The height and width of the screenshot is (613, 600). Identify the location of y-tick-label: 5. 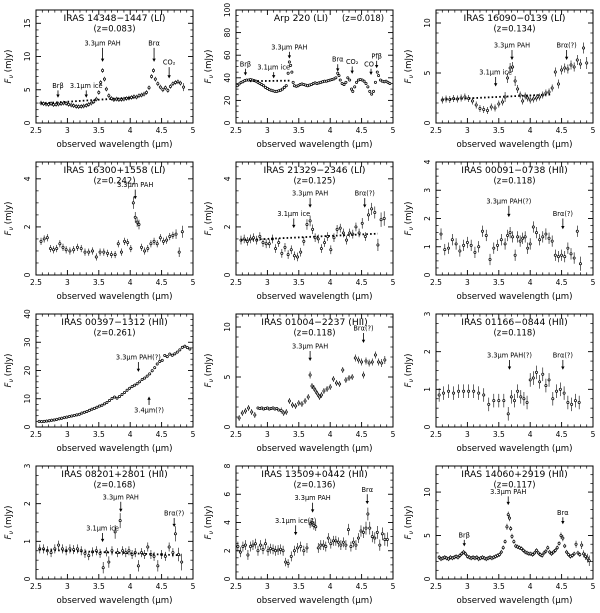
(427, 72).